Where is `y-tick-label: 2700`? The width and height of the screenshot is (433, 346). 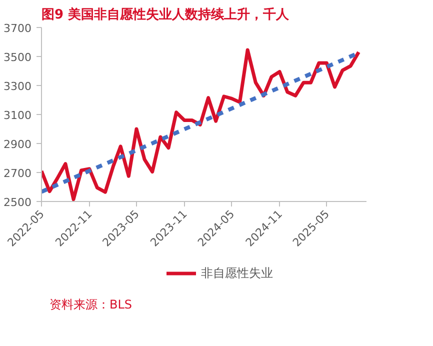
y-tick-label: 2700 is located at coordinates (18, 173).